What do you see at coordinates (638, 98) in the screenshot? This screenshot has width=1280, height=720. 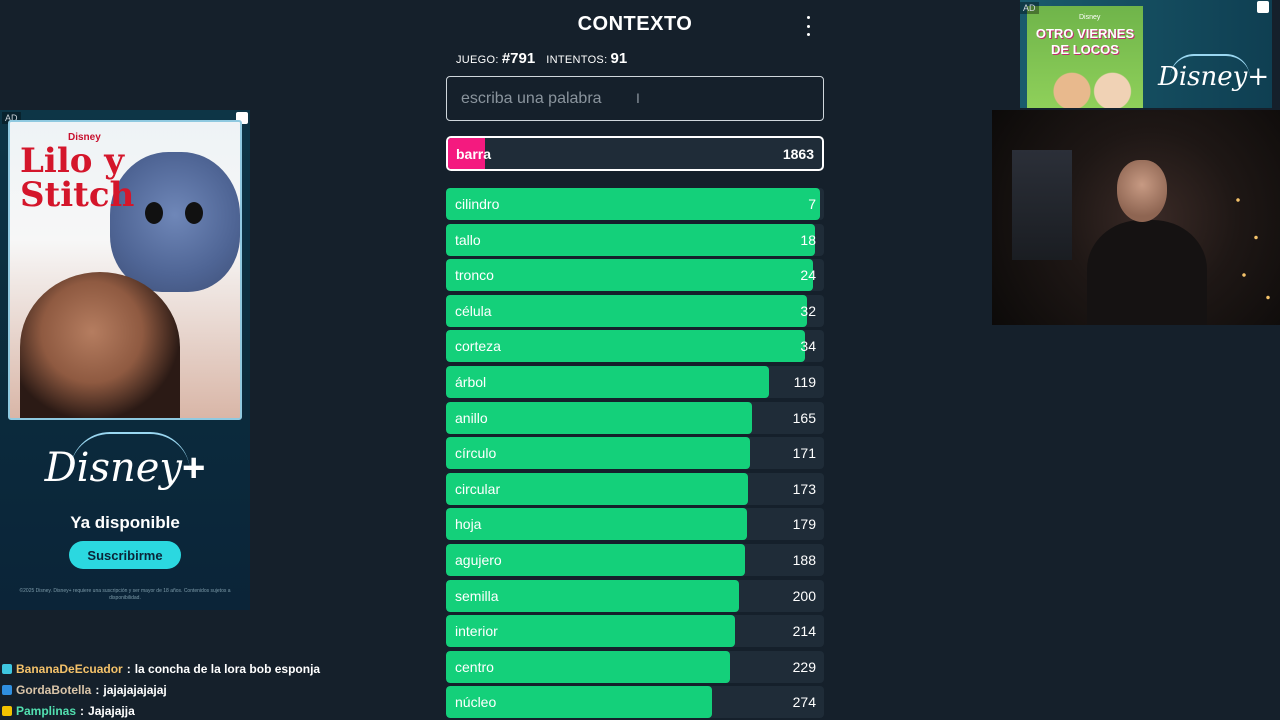 I see `text-cursor-icon: I` at bounding box center [638, 98].